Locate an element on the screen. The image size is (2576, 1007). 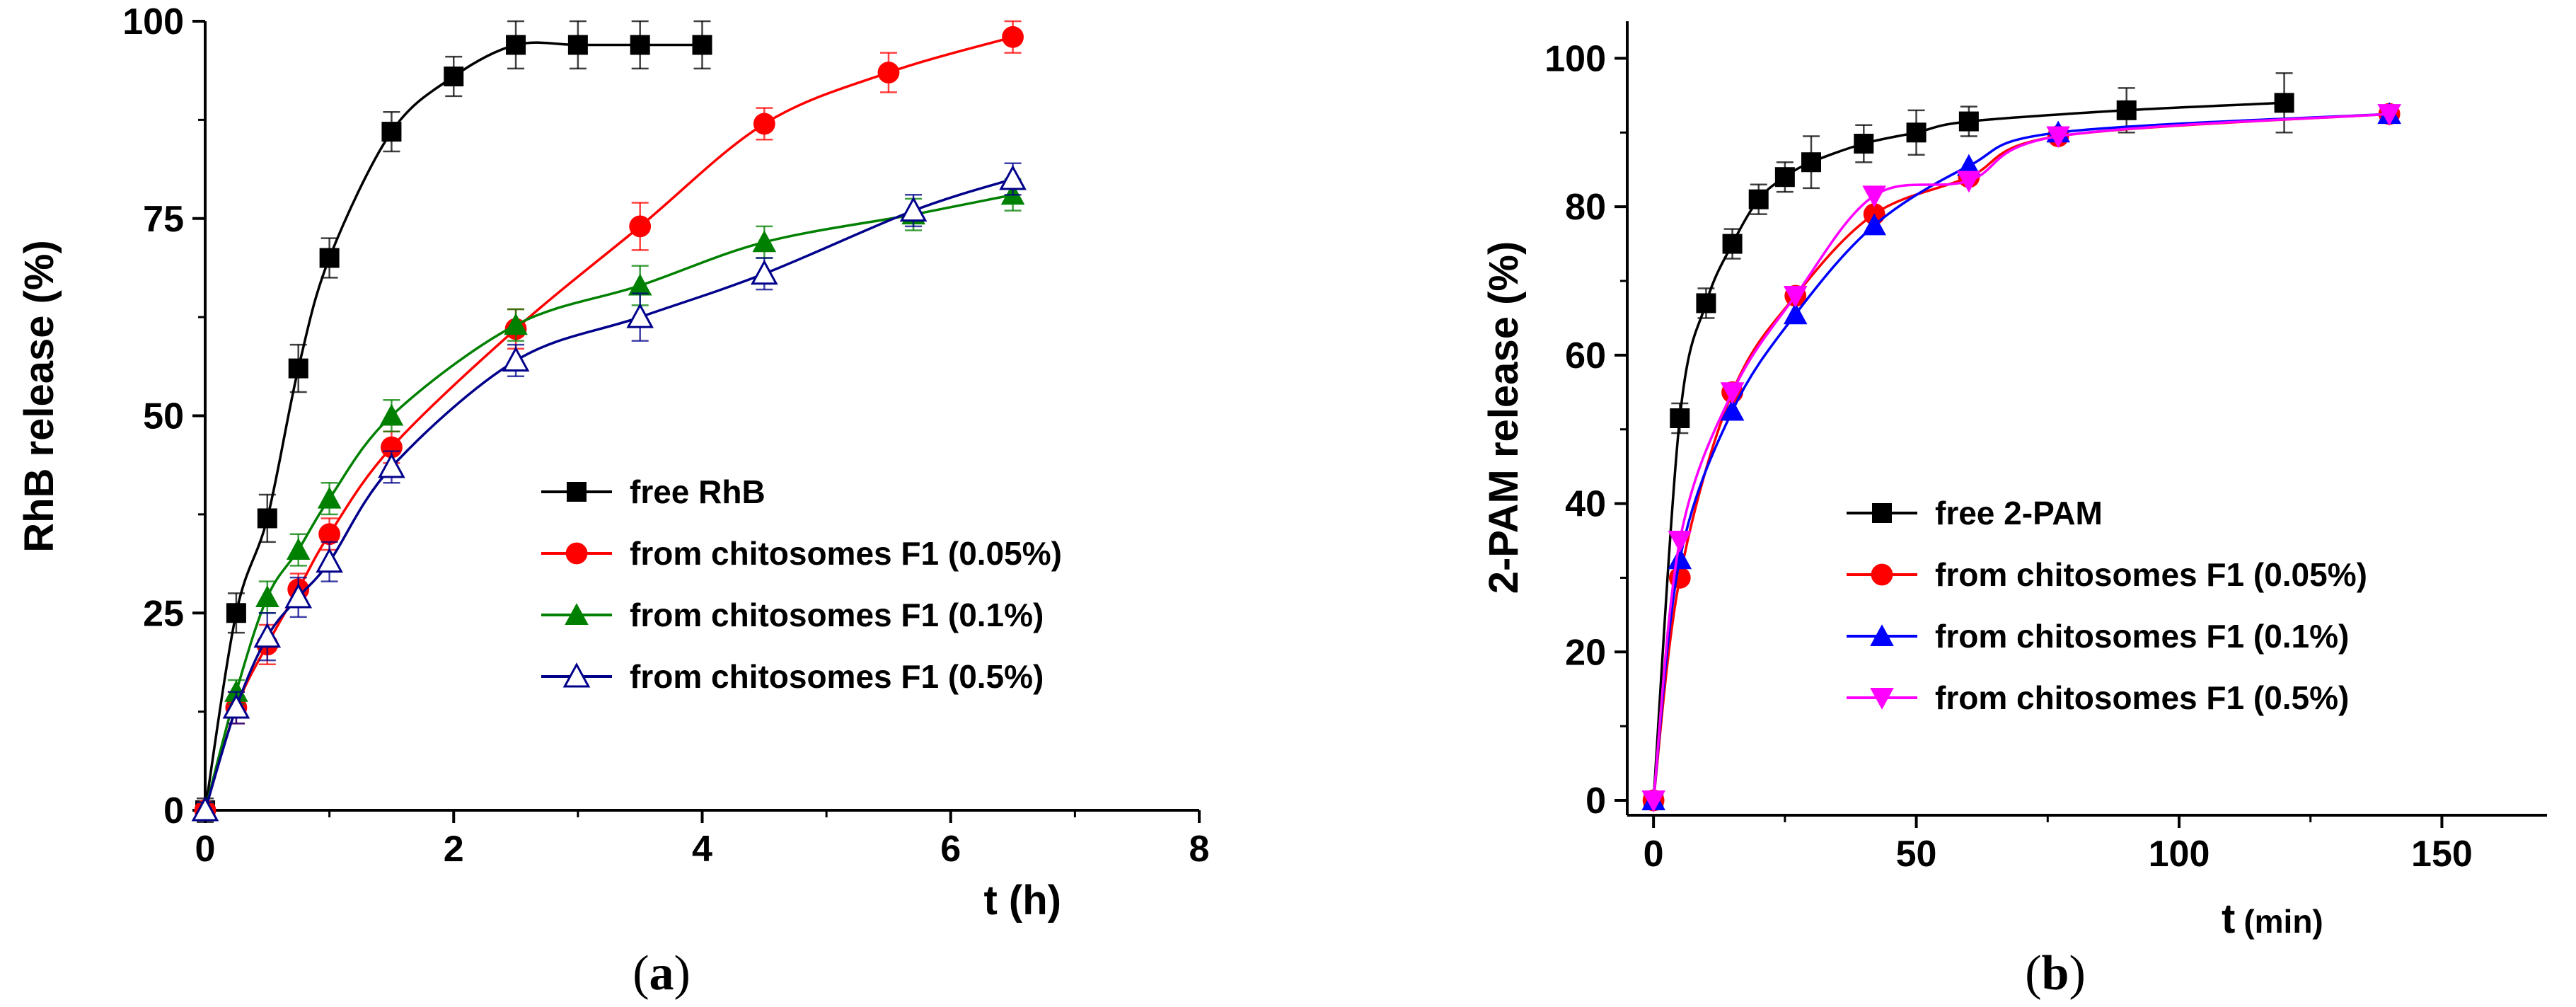
panel-a-y-tick-label: 0 is located at coordinates (173, 811).